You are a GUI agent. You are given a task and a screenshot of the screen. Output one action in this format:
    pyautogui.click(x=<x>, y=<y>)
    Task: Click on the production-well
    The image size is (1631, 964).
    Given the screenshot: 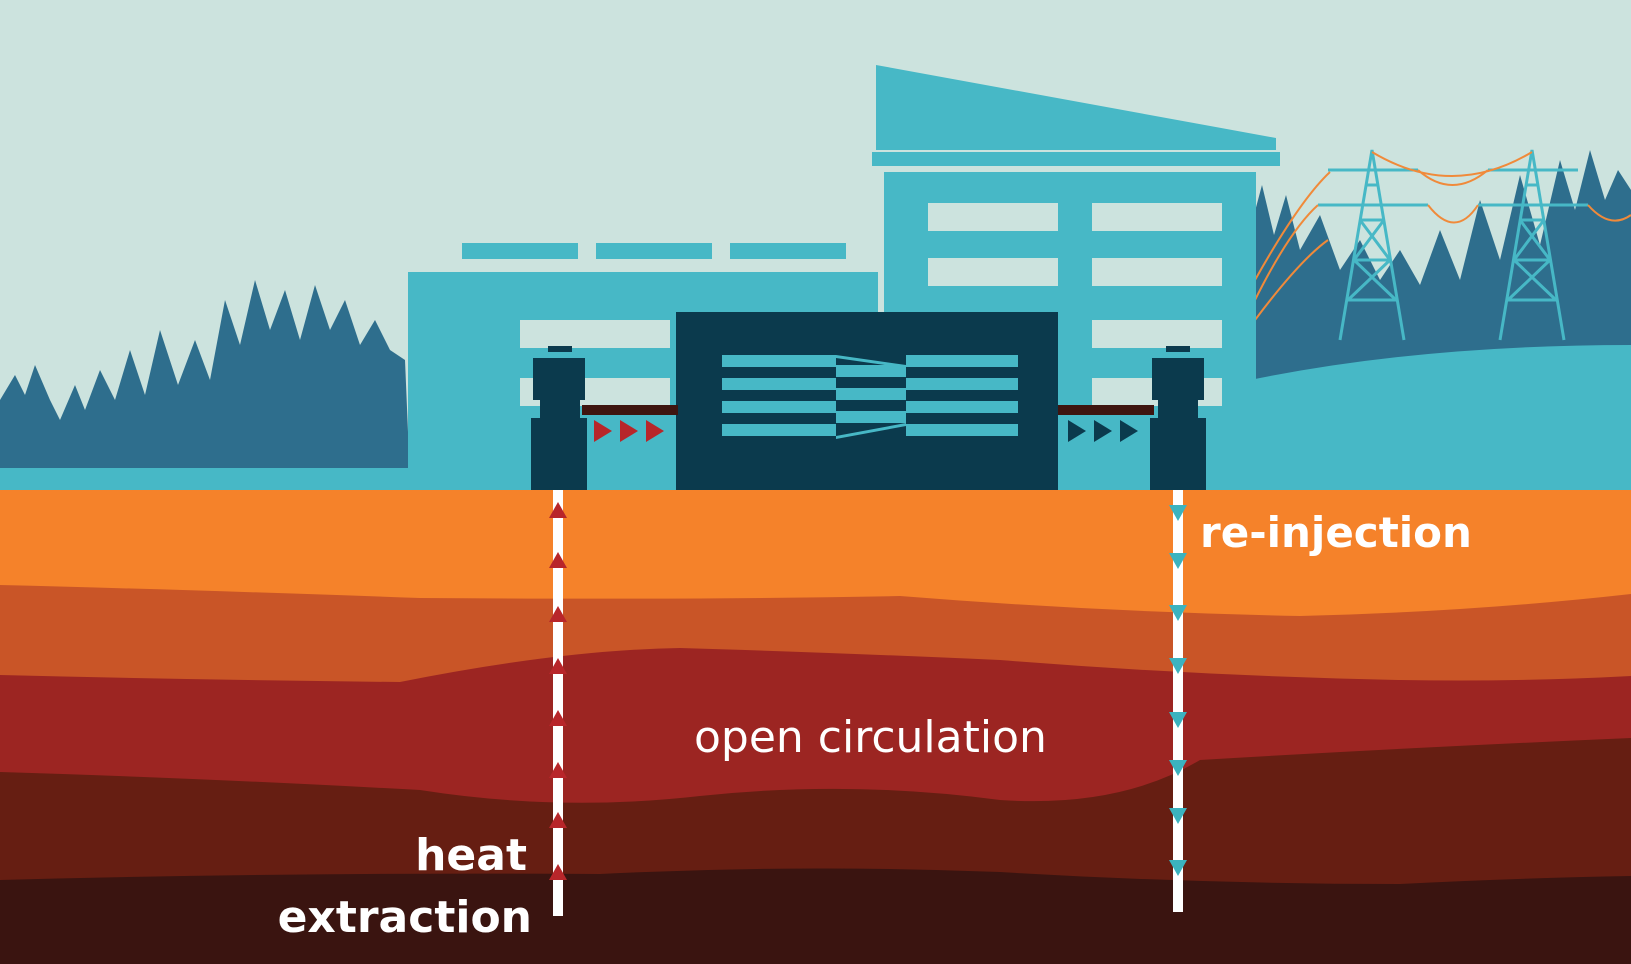 What is the action you would take?
    pyautogui.click(x=558, y=703)
    